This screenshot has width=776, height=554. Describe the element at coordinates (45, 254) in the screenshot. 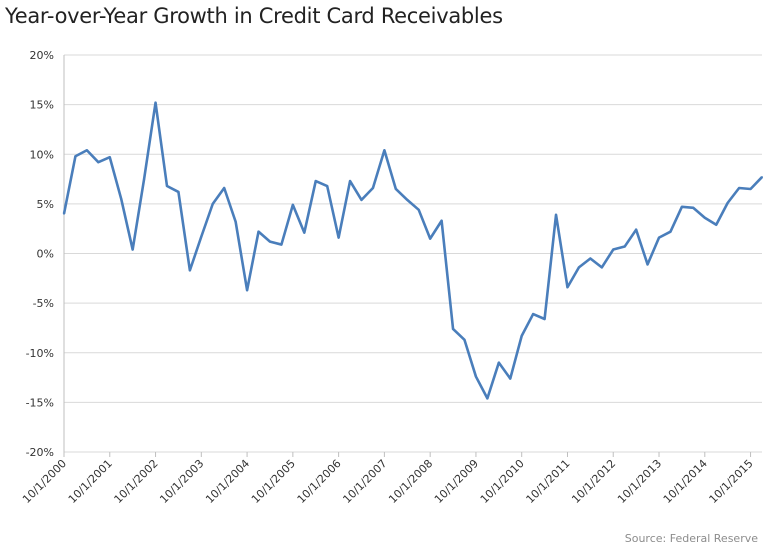

I see `y-tick-label: 0%` at that location.